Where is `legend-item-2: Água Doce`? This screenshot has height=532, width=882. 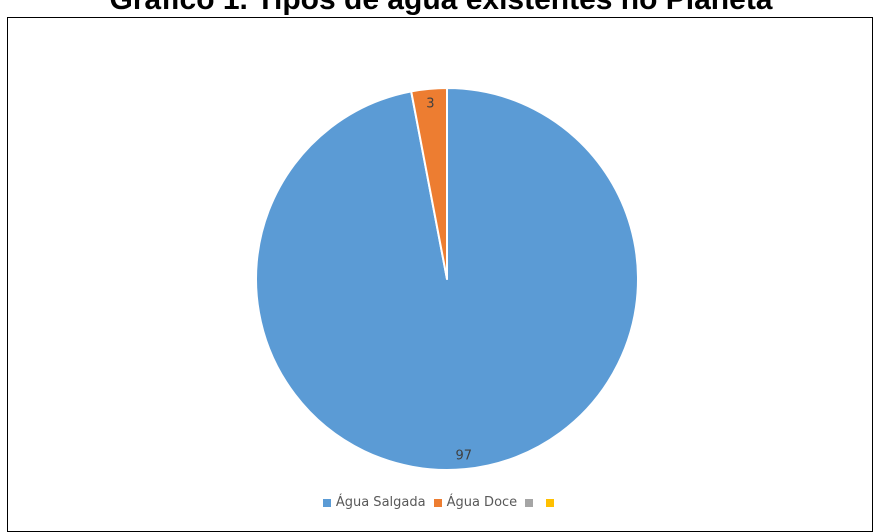
legend-item-2: Água Doce is located at coordinates (475, 502).